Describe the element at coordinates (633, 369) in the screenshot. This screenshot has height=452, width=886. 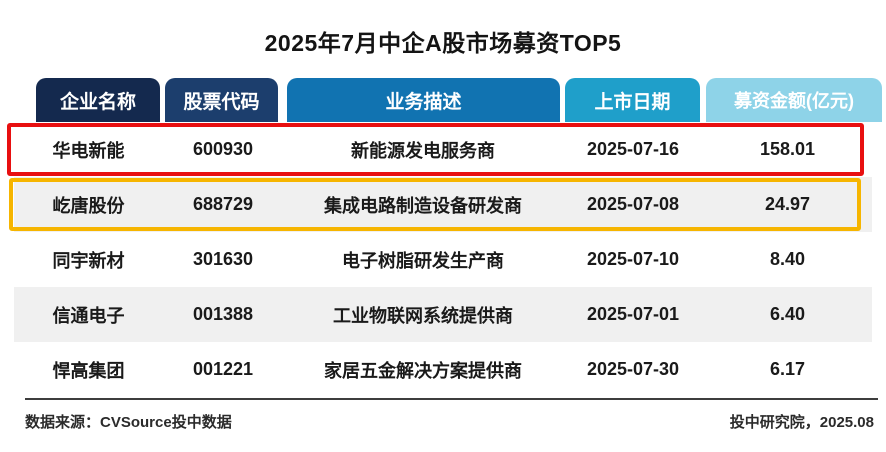
I see `cell-listing-date: 2025-07-30` at that location.